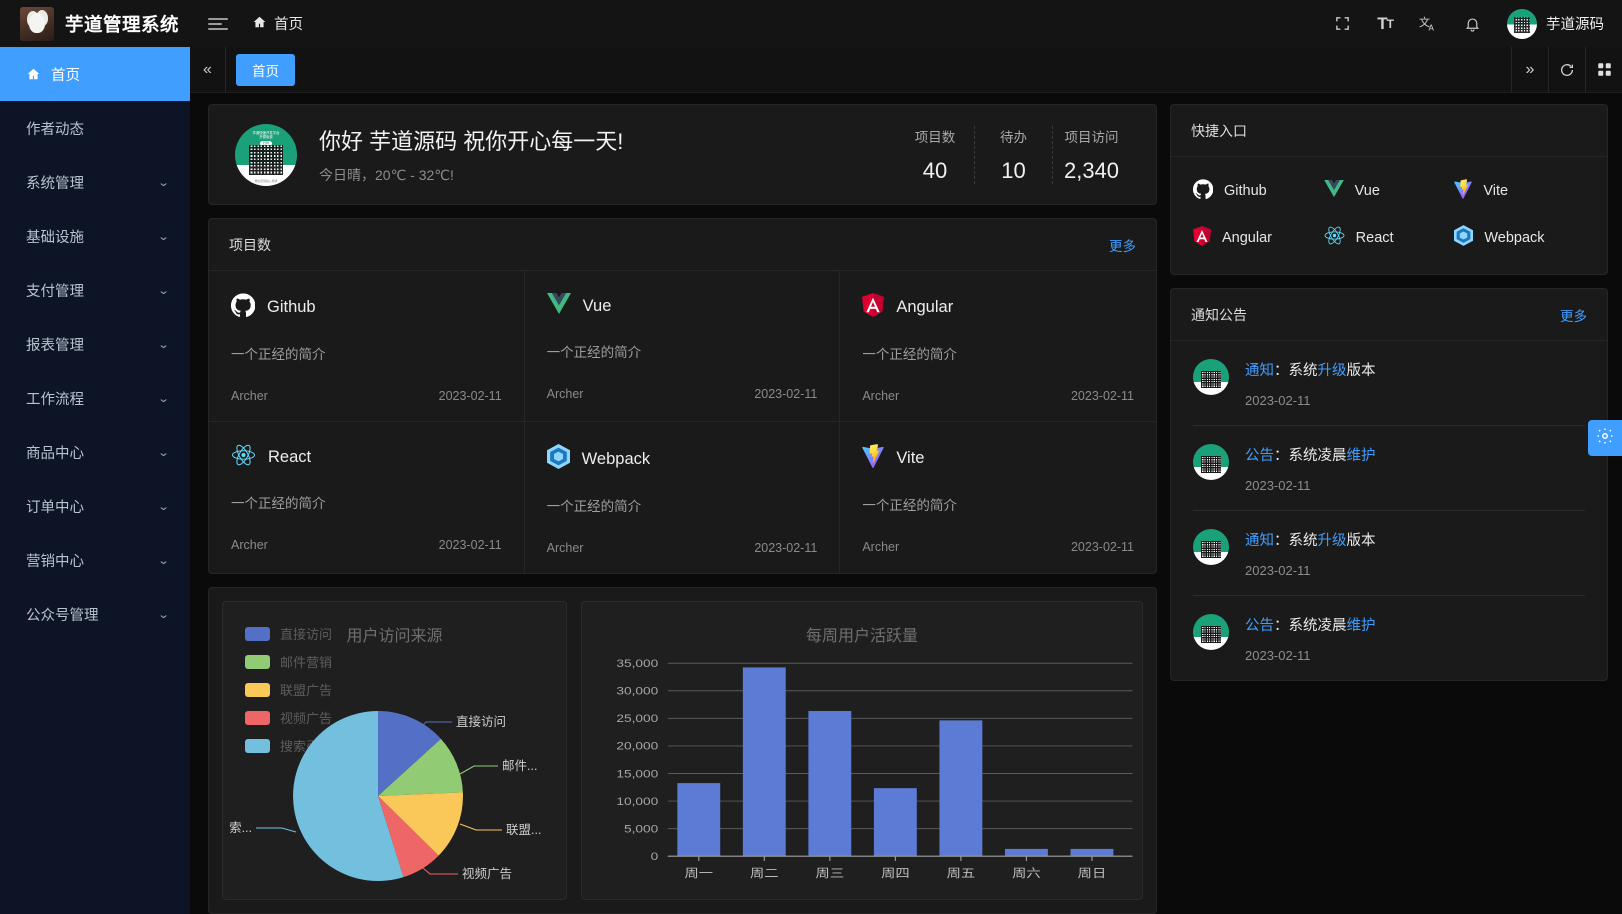  I want to click on sidebar-item-label: 首页, so click(65, 75).